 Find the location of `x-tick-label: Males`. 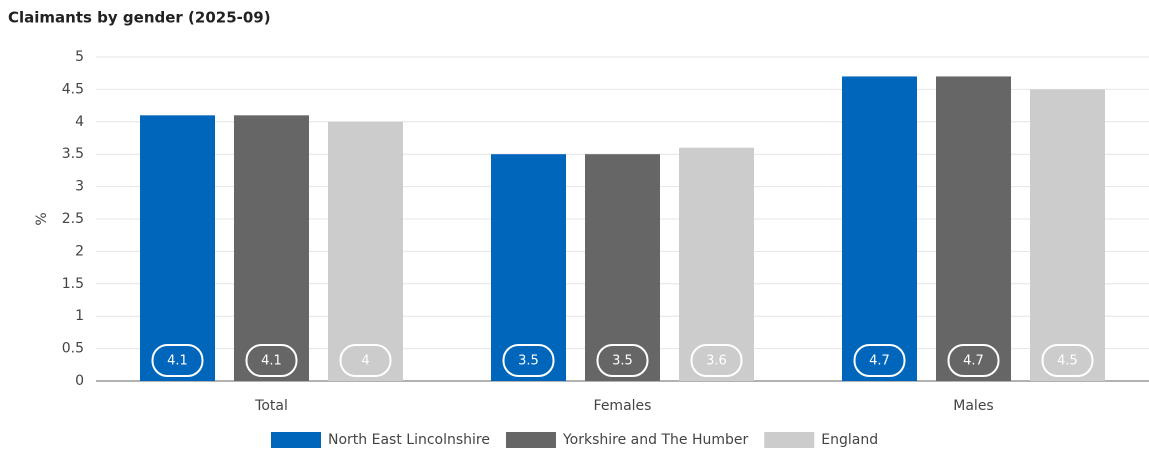

x-tick-label: Males is located at coordinates (973, 406).